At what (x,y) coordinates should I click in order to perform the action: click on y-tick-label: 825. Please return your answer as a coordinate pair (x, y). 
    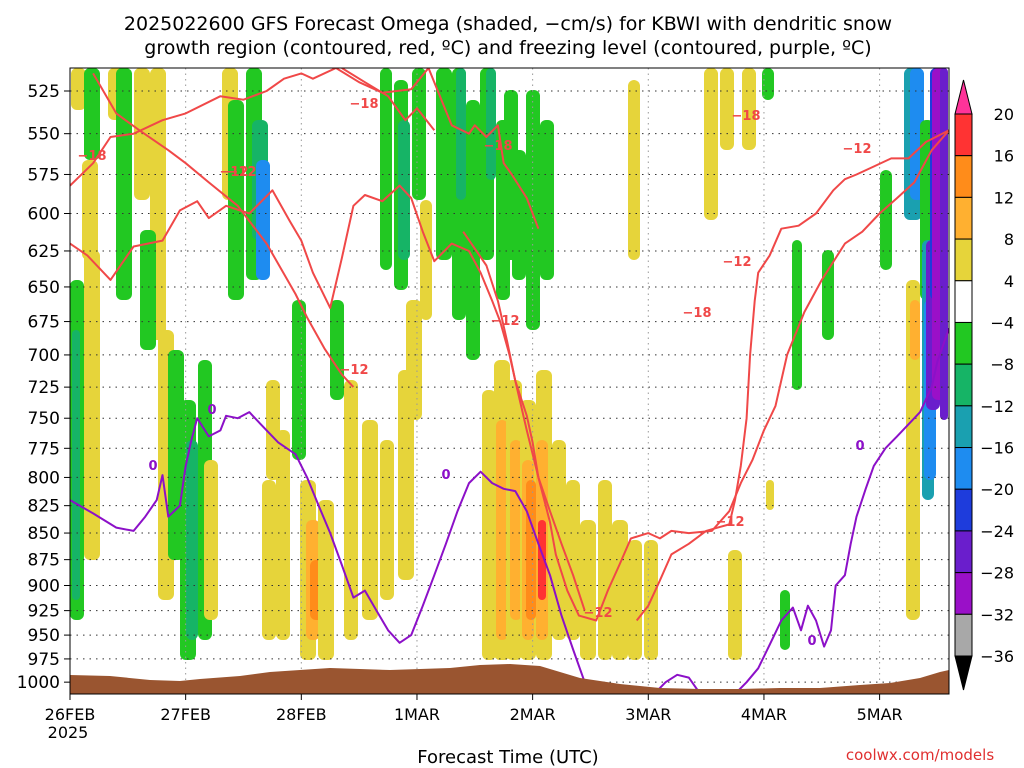
    Looking at the image, I should click on (44, 507).